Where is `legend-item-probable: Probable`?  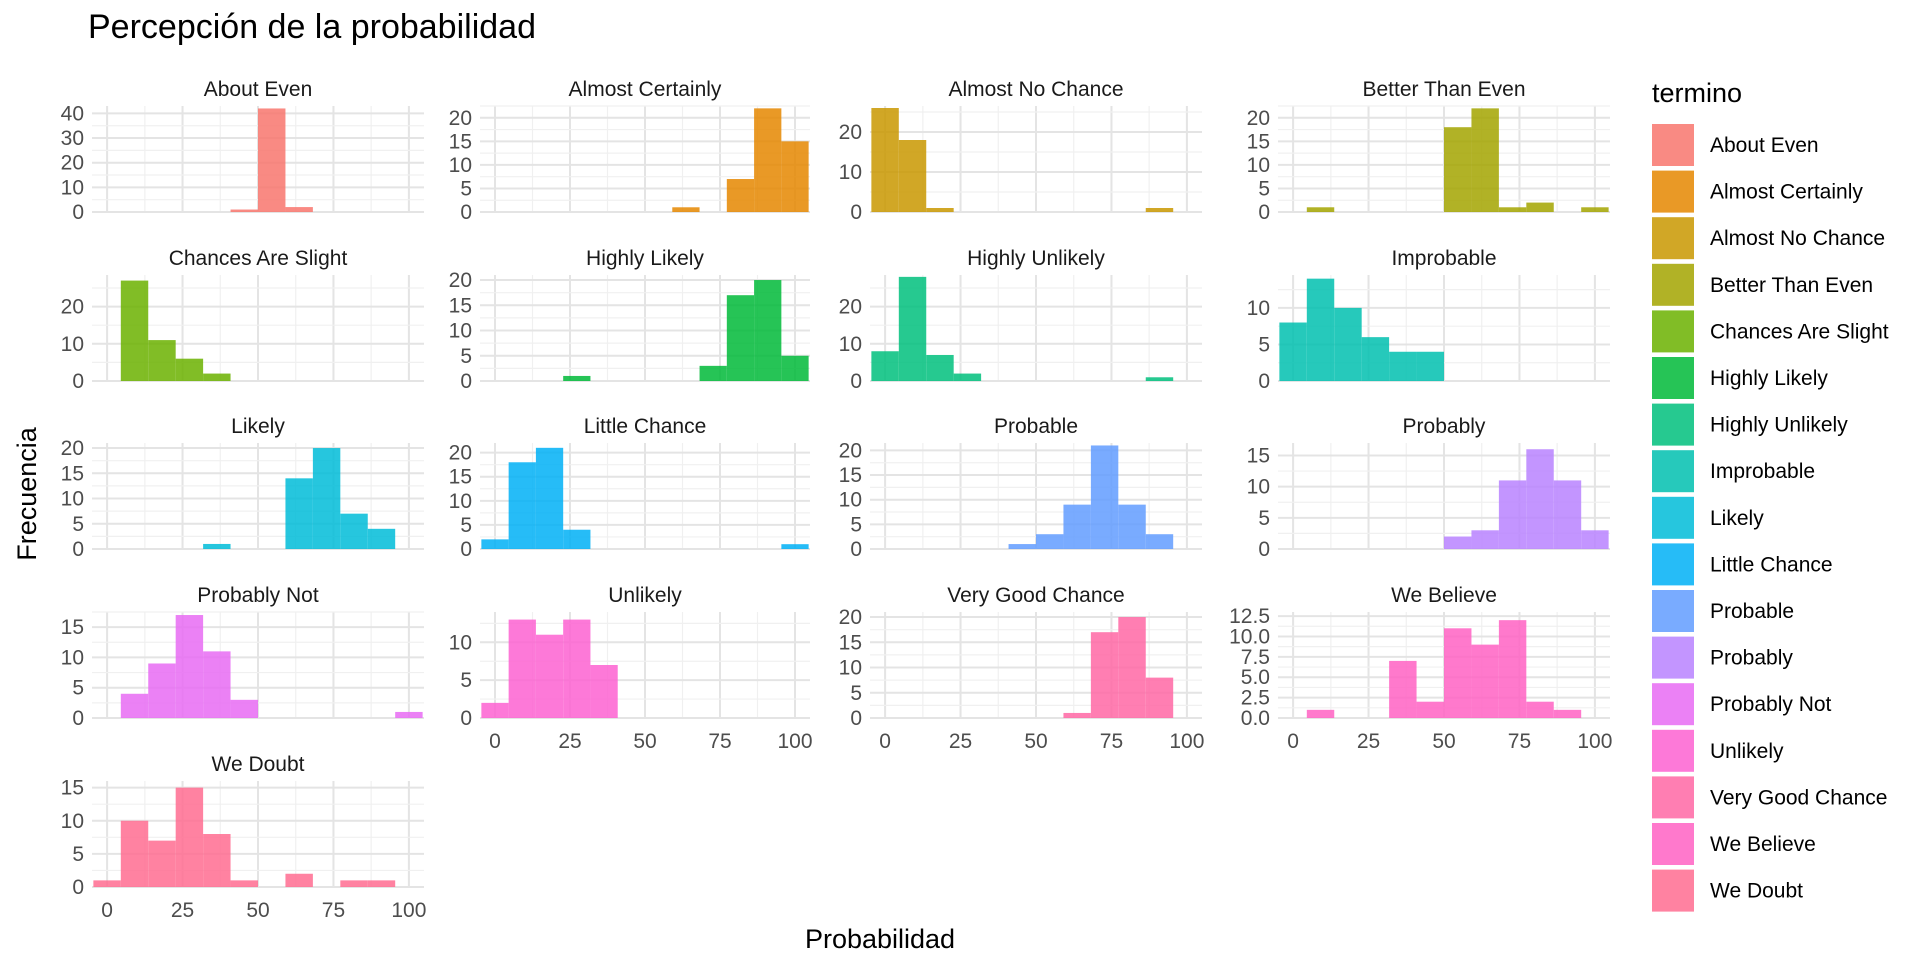
legend-item-probable: Probable is located at coordinates (1723, 611).